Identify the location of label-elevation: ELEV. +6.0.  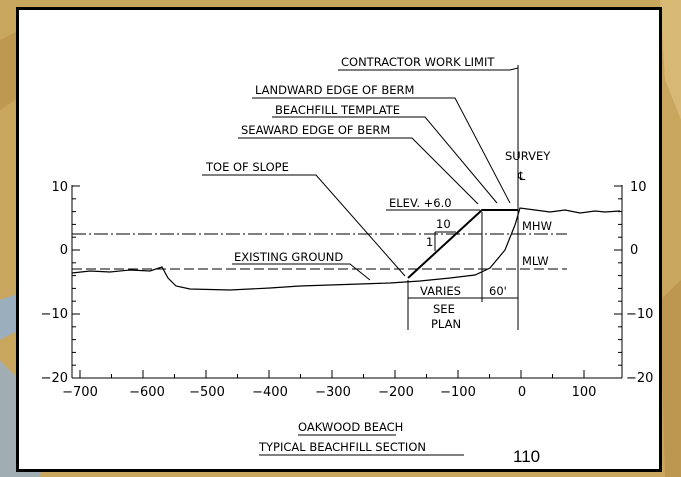
(420, 203).